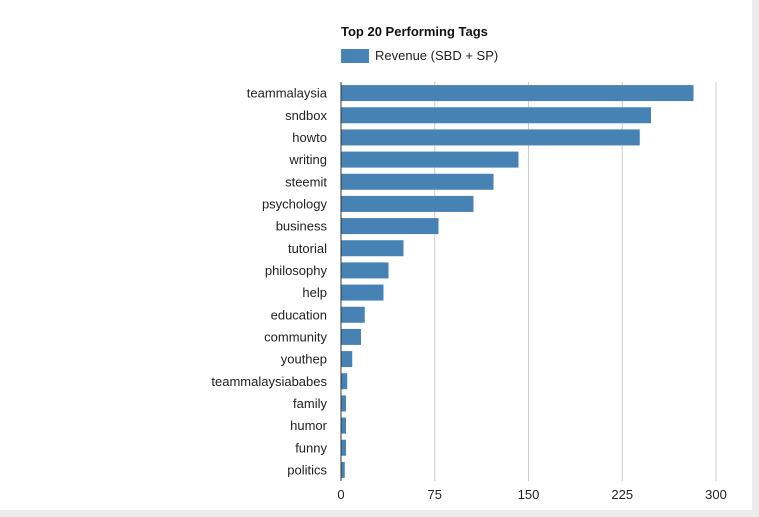  I want to click on category-label: politics, so click(307, 469).